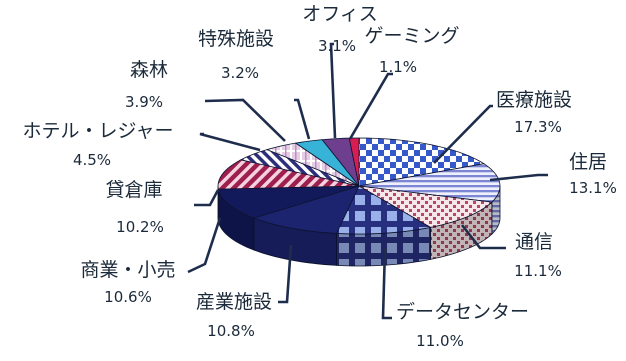 This screenshot has width=626, height=361. I want to click on slice-label-name: 通信, so click(534, 242).